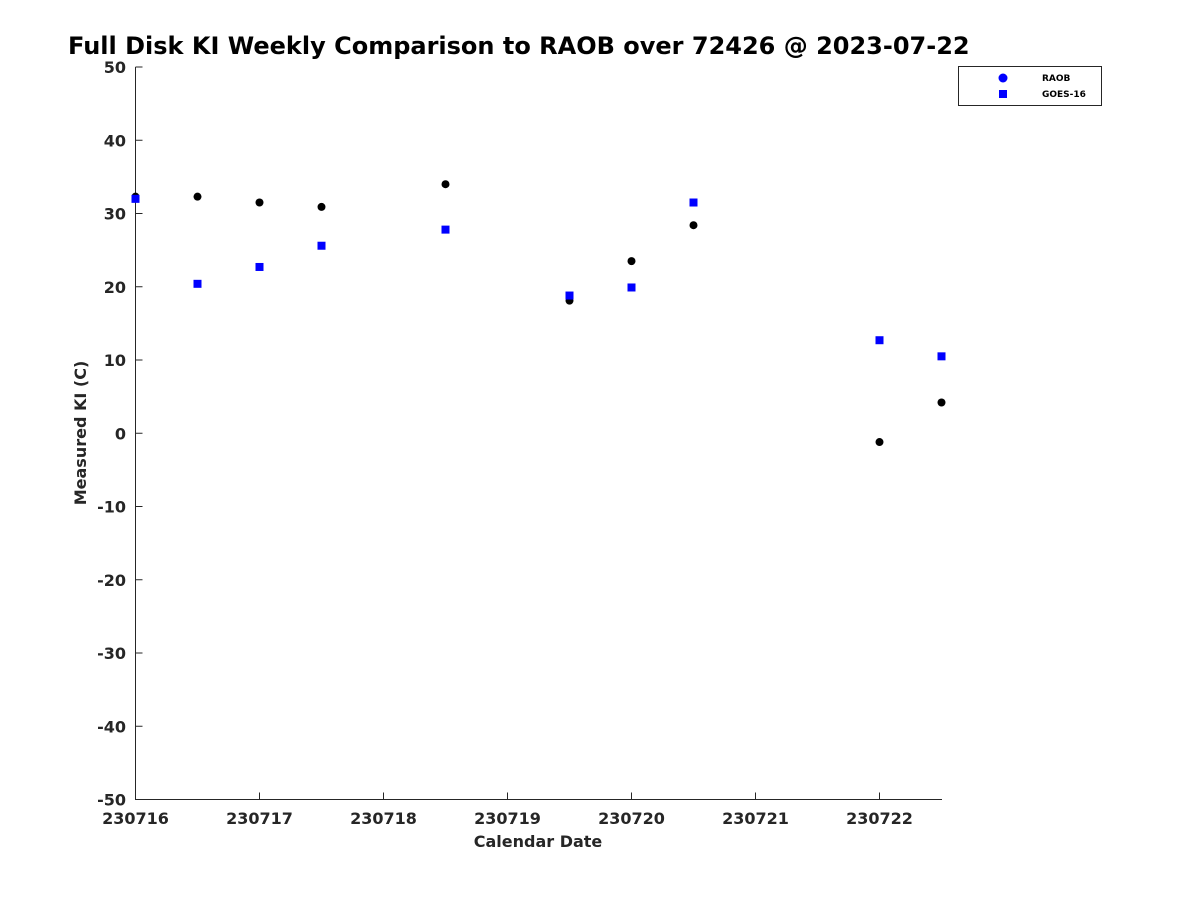 The image size is (1200, 900). Describe the element at coordinates (755, 818) in the screenshot. I see `x-tick-label: 230721` at that location.